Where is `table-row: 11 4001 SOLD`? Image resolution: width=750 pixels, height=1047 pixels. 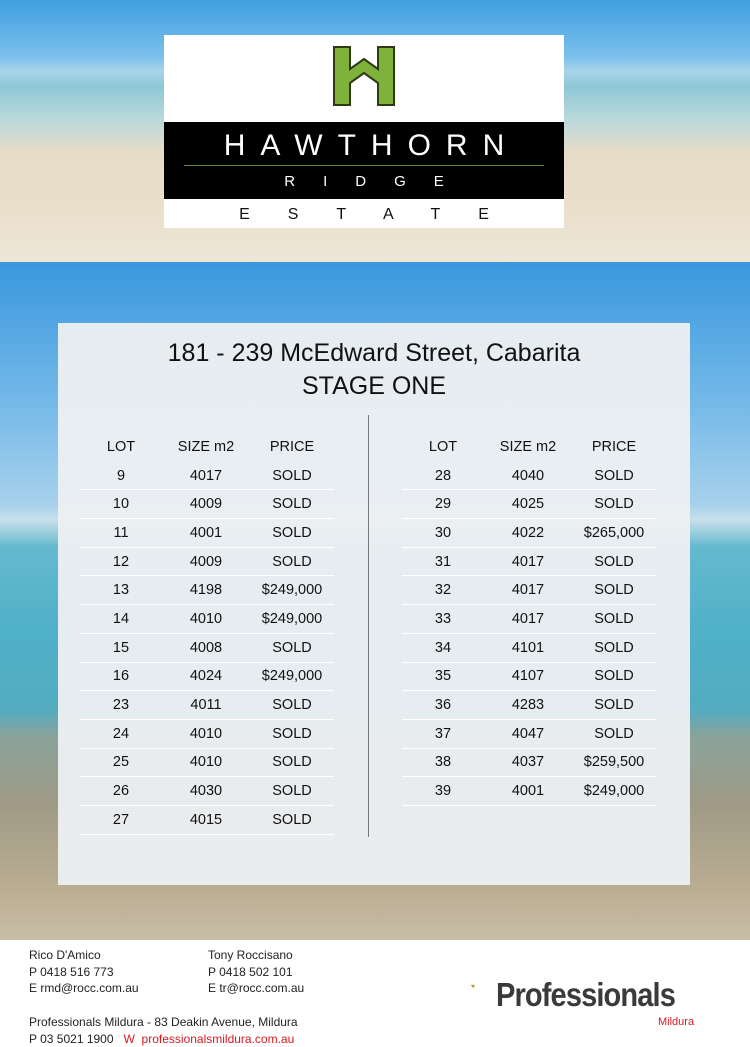 table-row: 11 4001 SOLD is located at coordinates (207, 533).